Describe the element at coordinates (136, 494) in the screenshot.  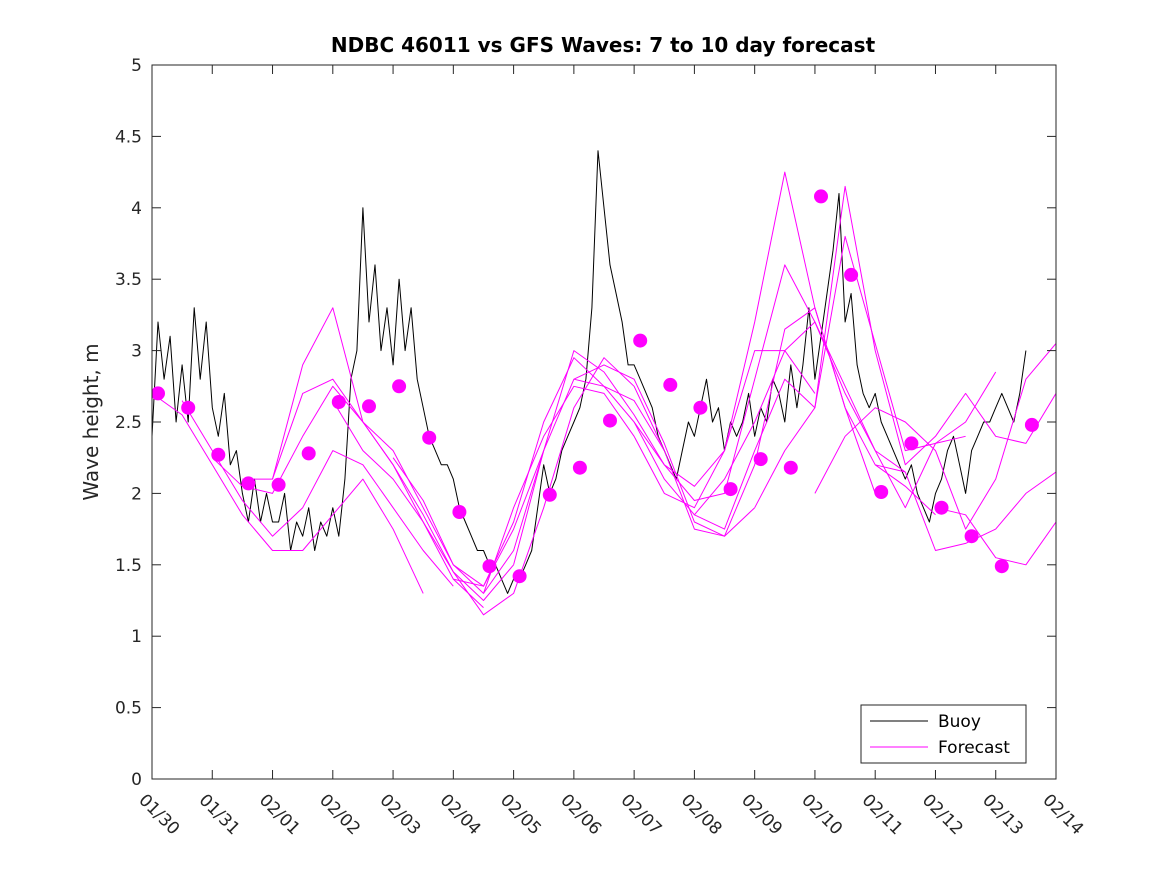
I see `y-tick-label: 2` at that location.